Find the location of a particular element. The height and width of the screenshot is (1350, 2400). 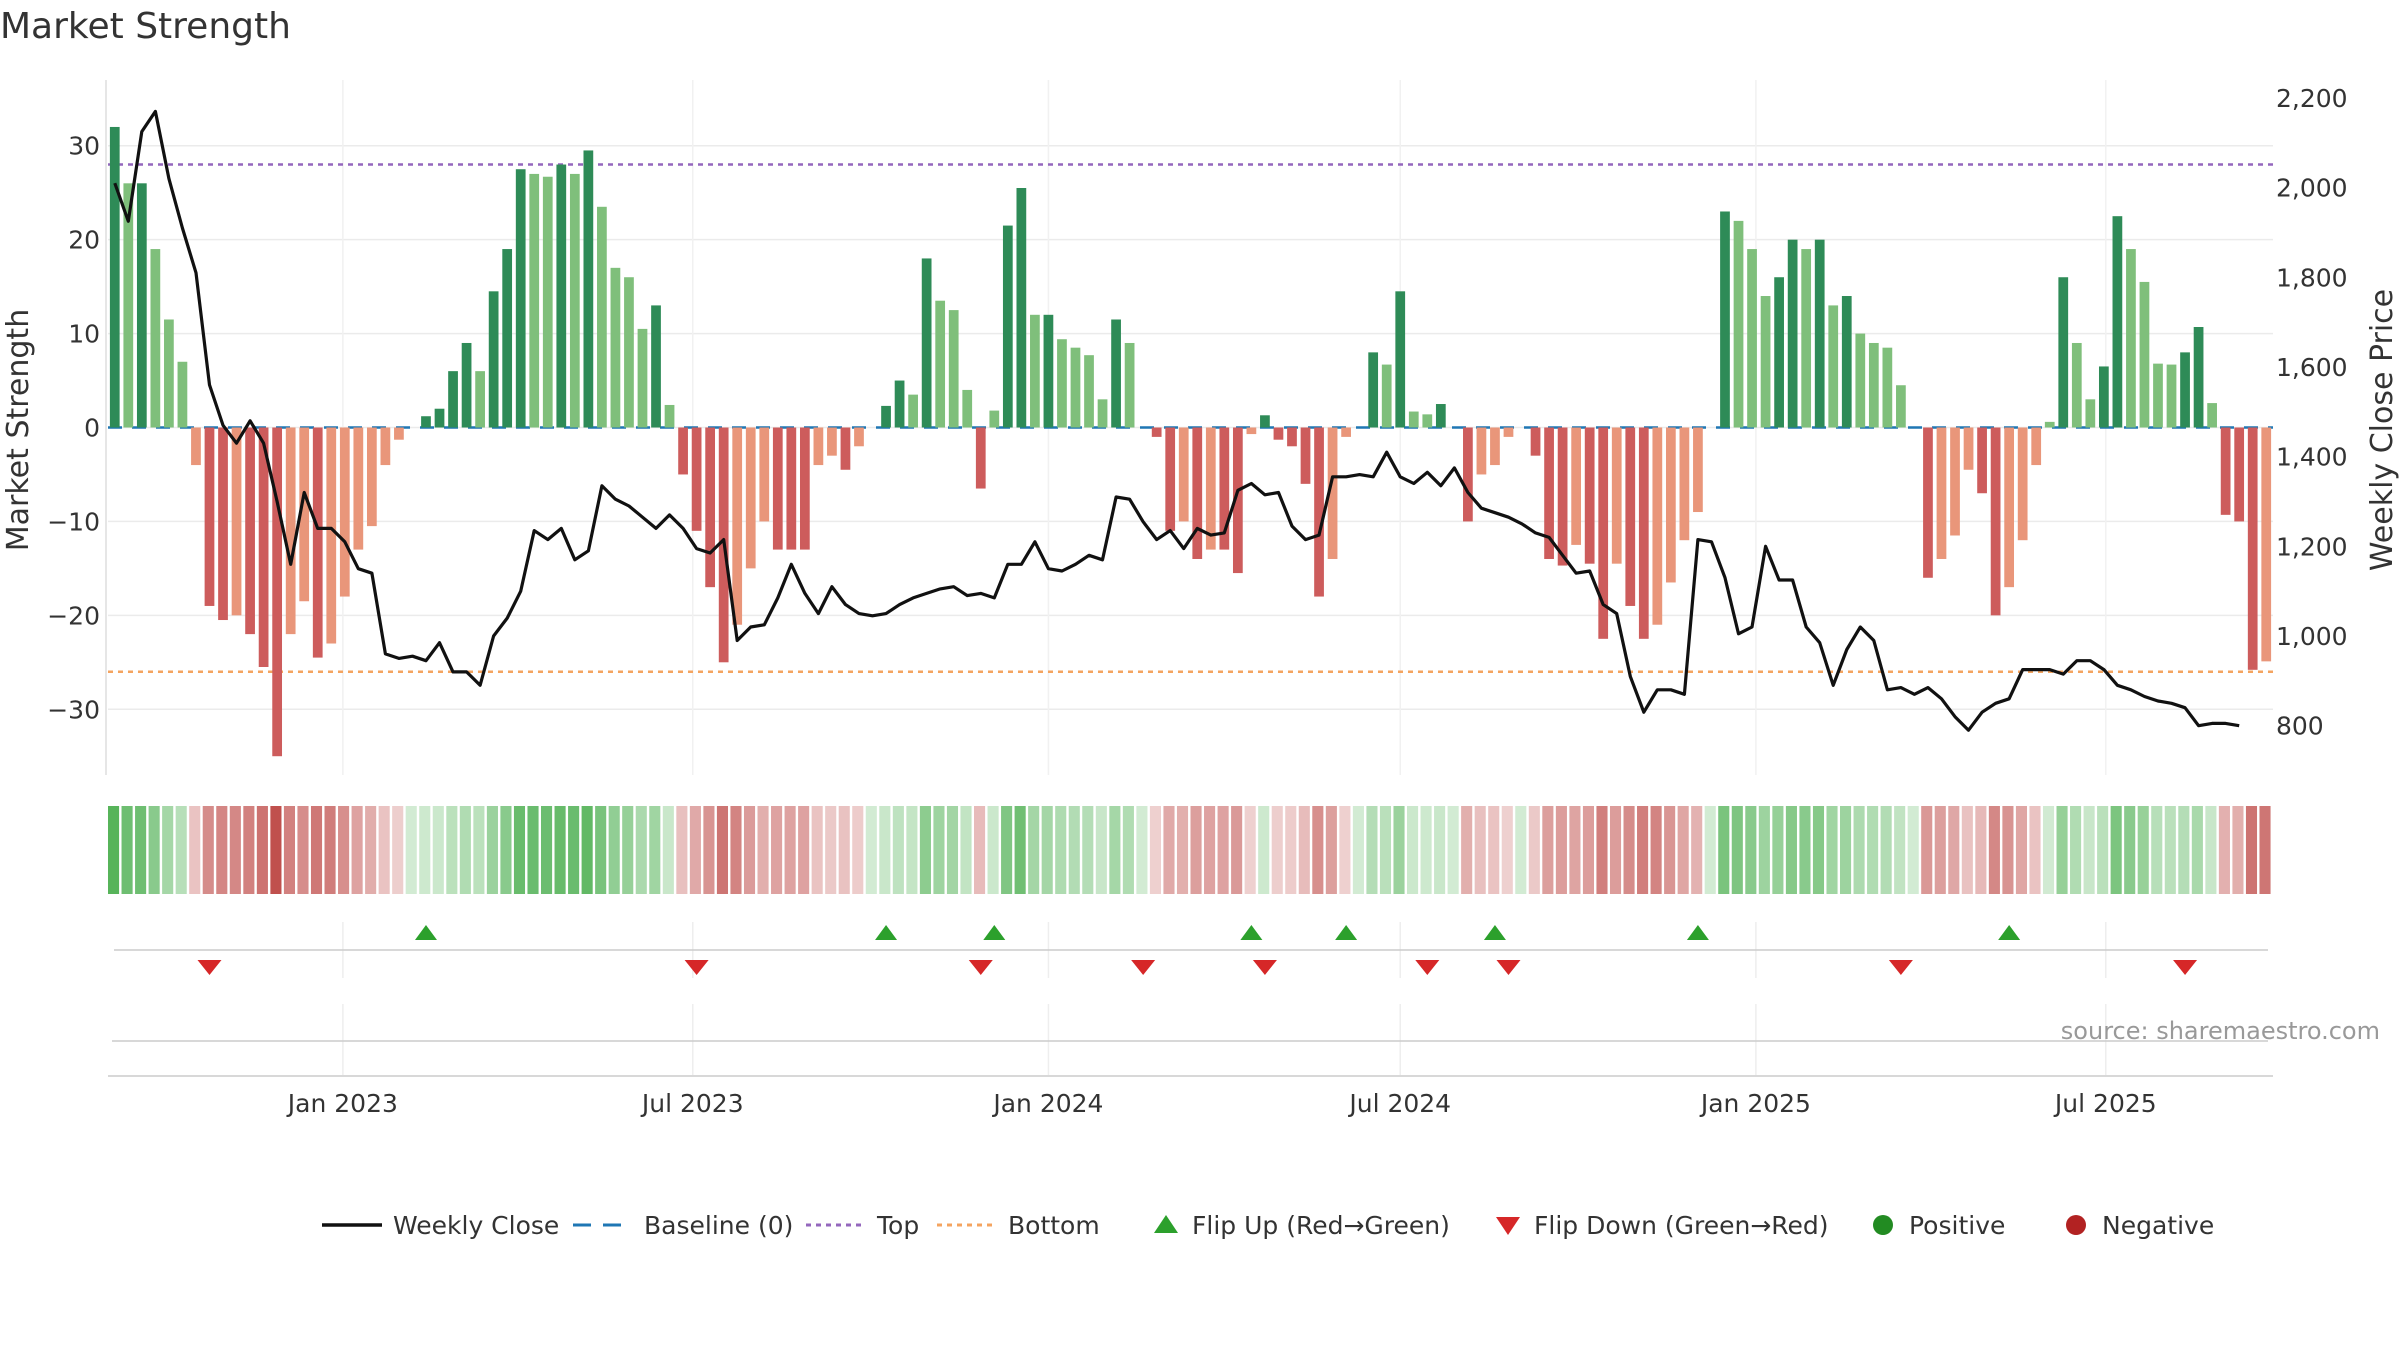

legend-label: Negative is located at coordinates (2158, 1225).